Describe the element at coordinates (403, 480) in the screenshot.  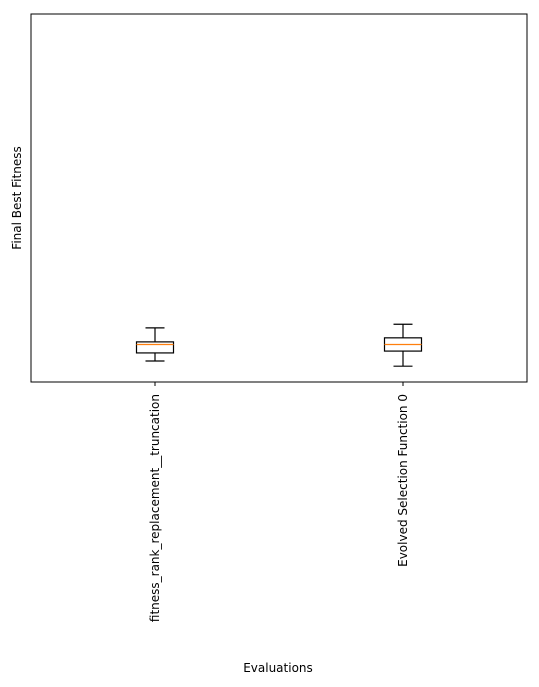
I see `x-tick-label: Evolved Selection Function 0` at that location.